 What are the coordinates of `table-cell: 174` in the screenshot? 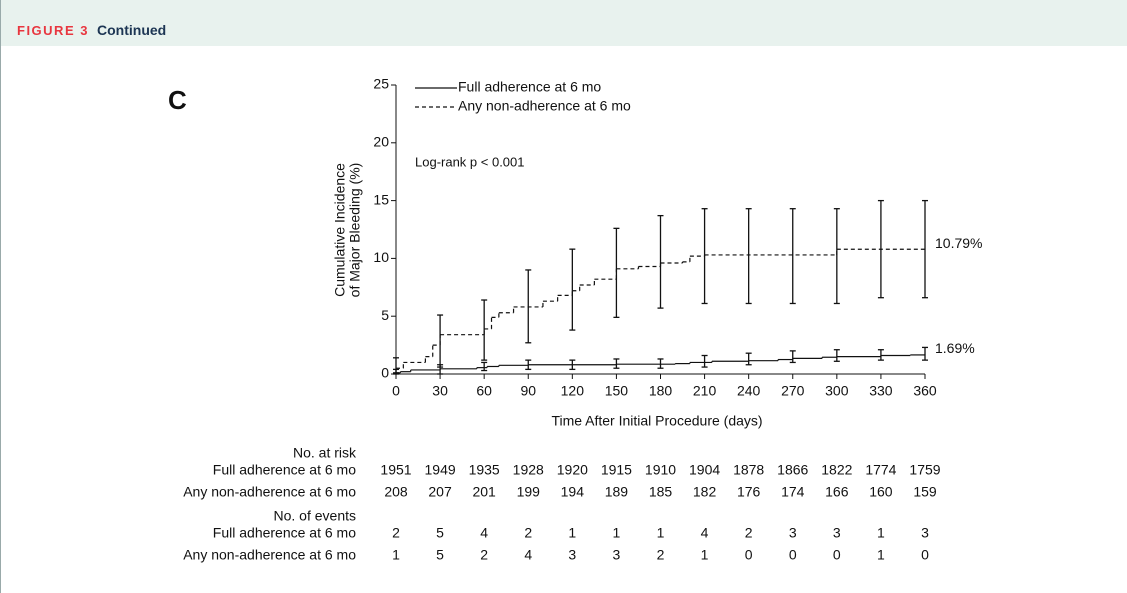 It's located at (793, 492).